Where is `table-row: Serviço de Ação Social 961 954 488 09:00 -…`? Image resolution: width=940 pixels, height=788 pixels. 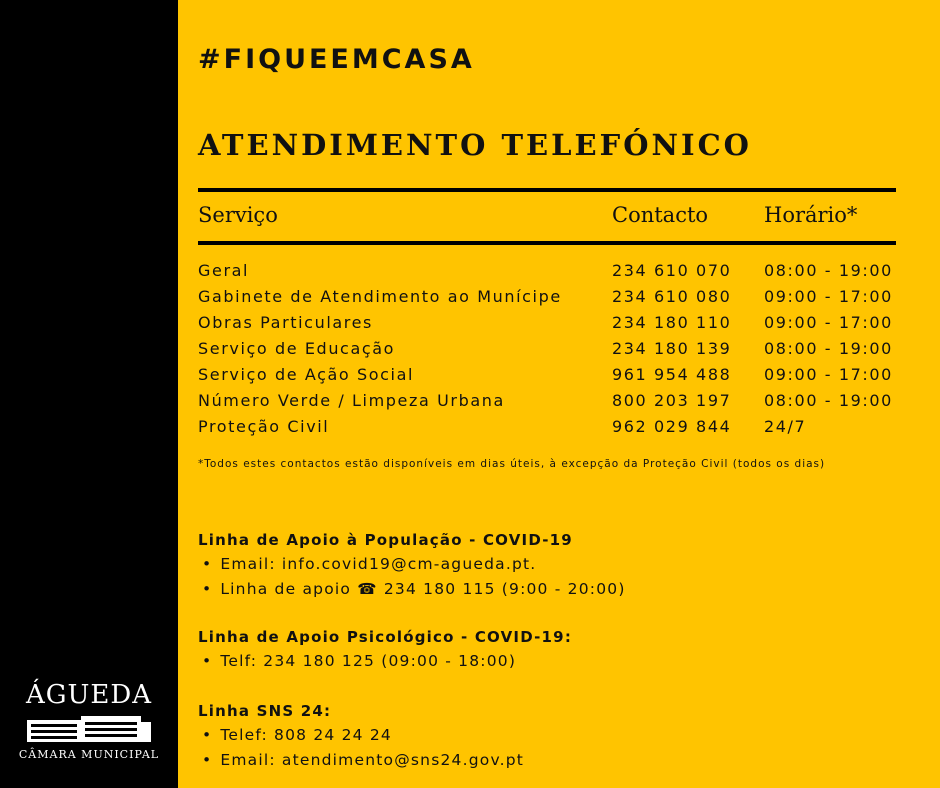 table-row: Serviço de Ação Social 961 954 488 09:00 -… is located at coordinates (558, 378).